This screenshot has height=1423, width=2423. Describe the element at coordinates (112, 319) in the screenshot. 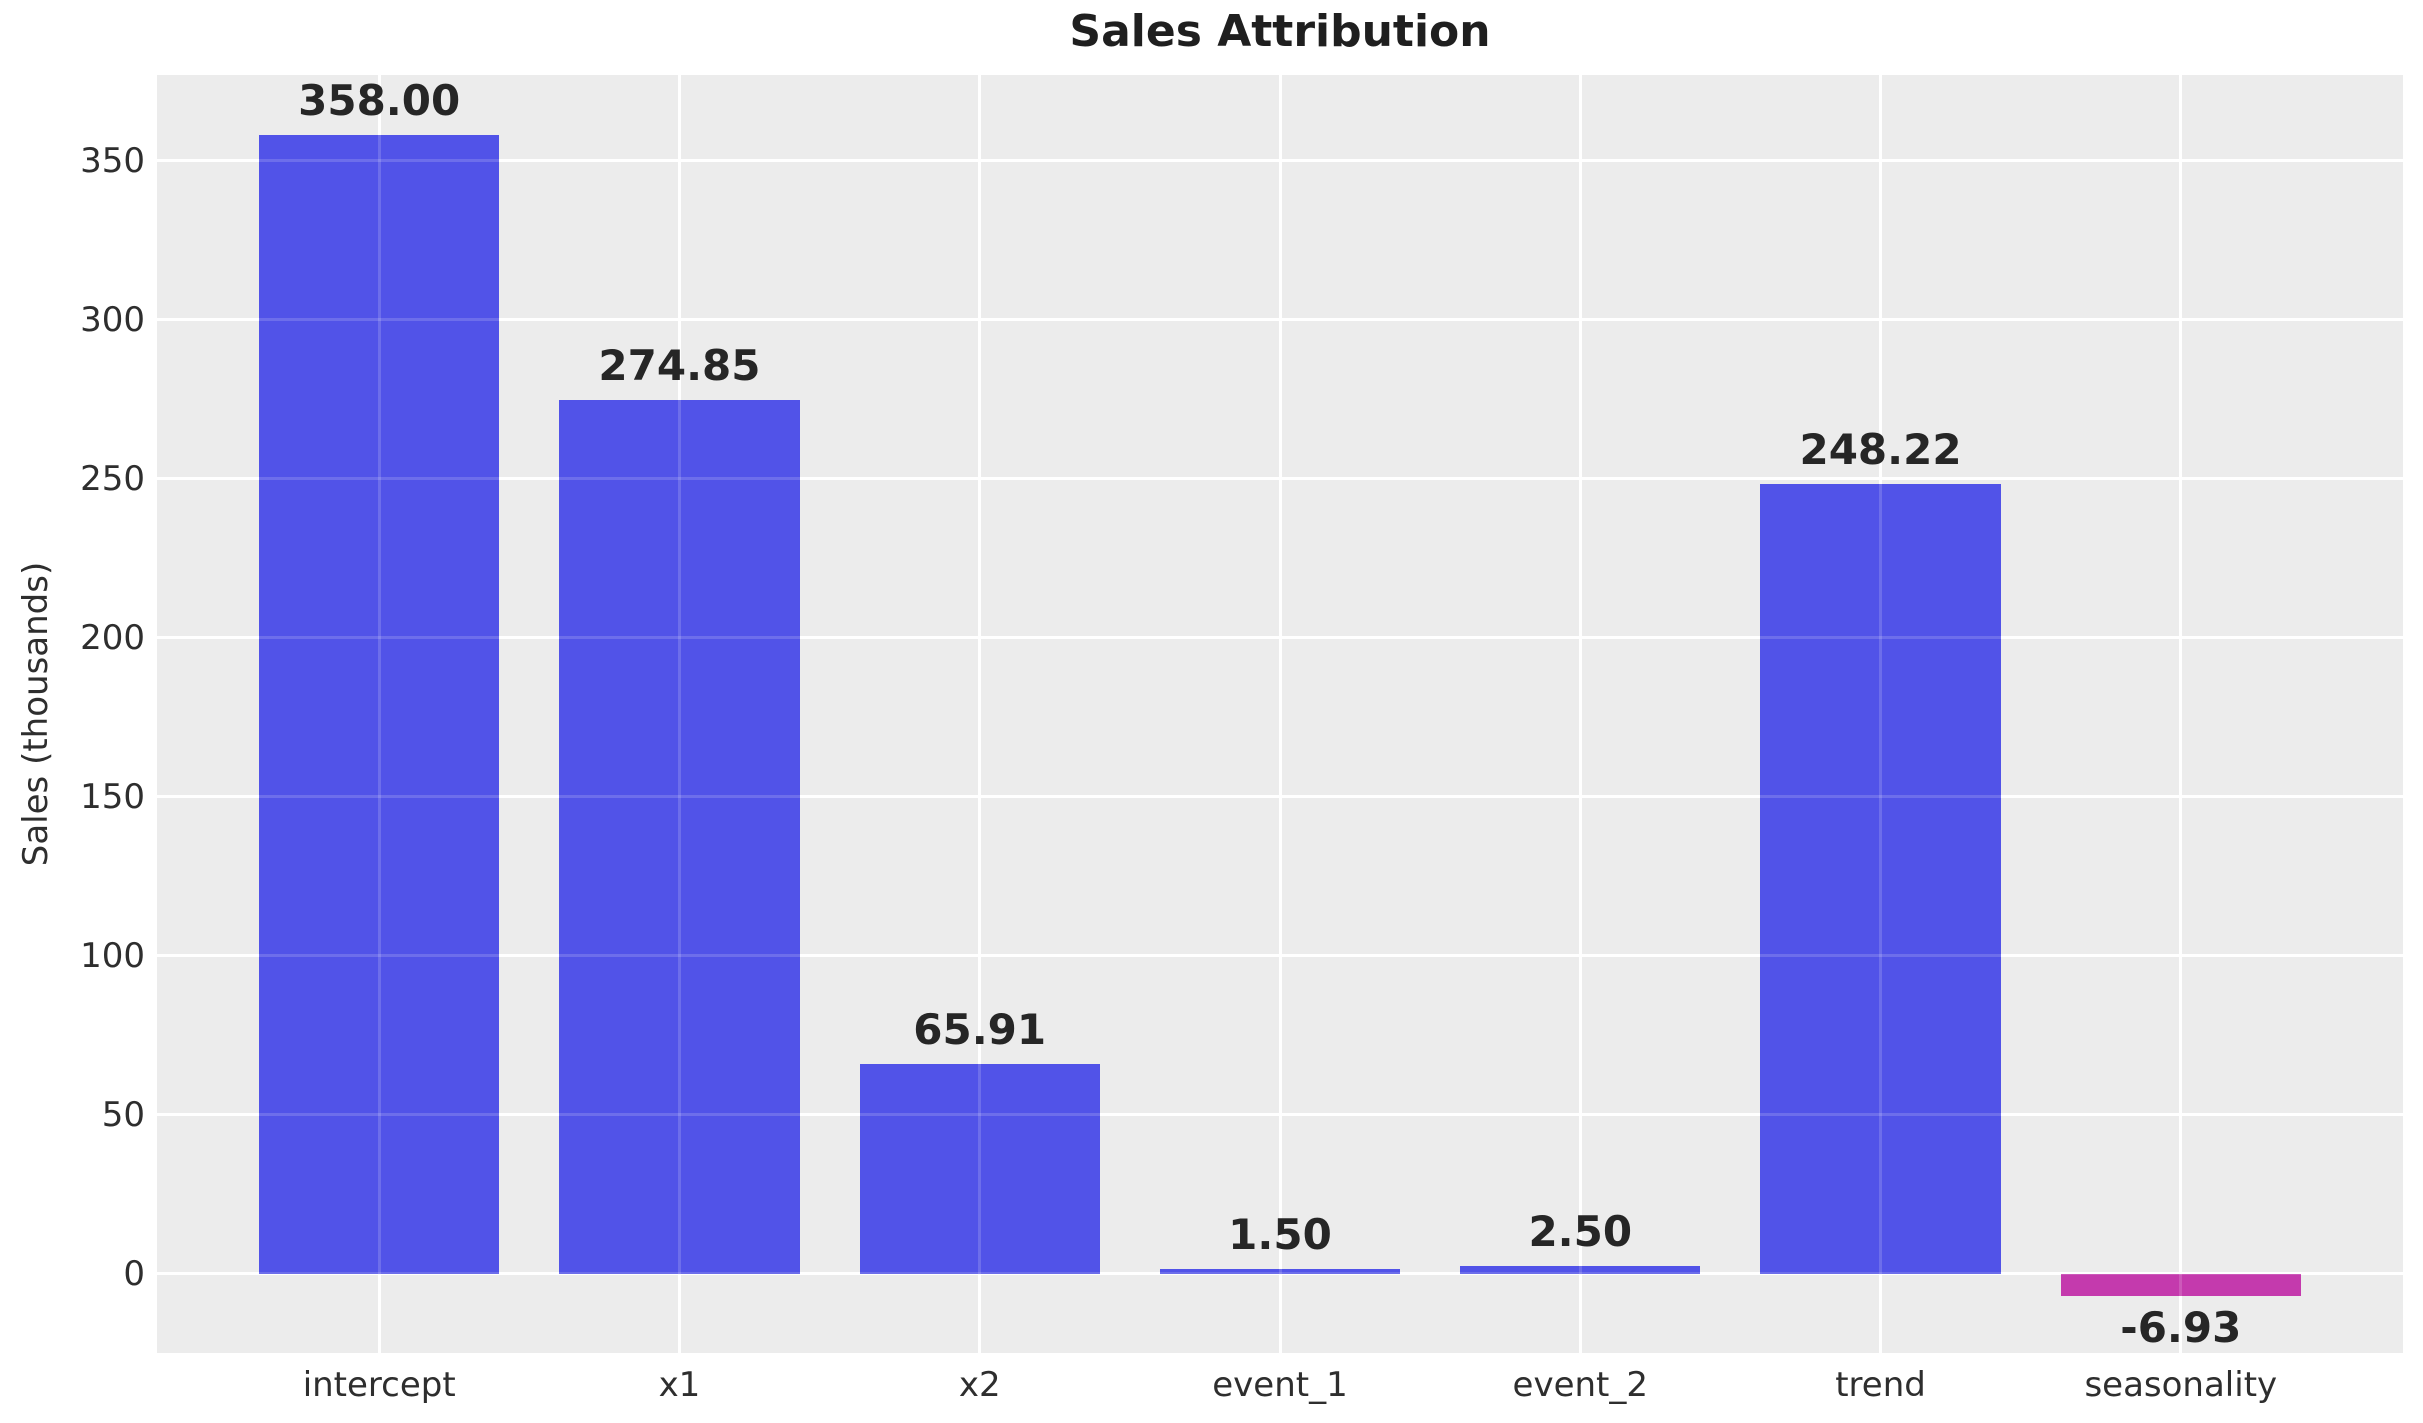

I see `y-tick-label: 300` at that location.